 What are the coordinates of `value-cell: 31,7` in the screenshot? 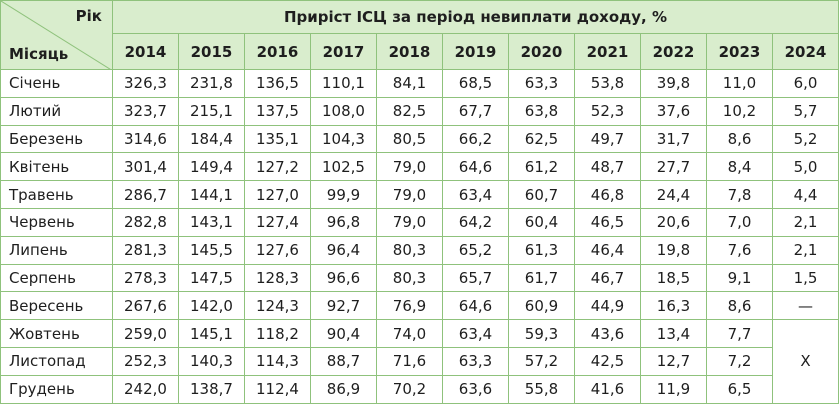 It's located at (673, 139).